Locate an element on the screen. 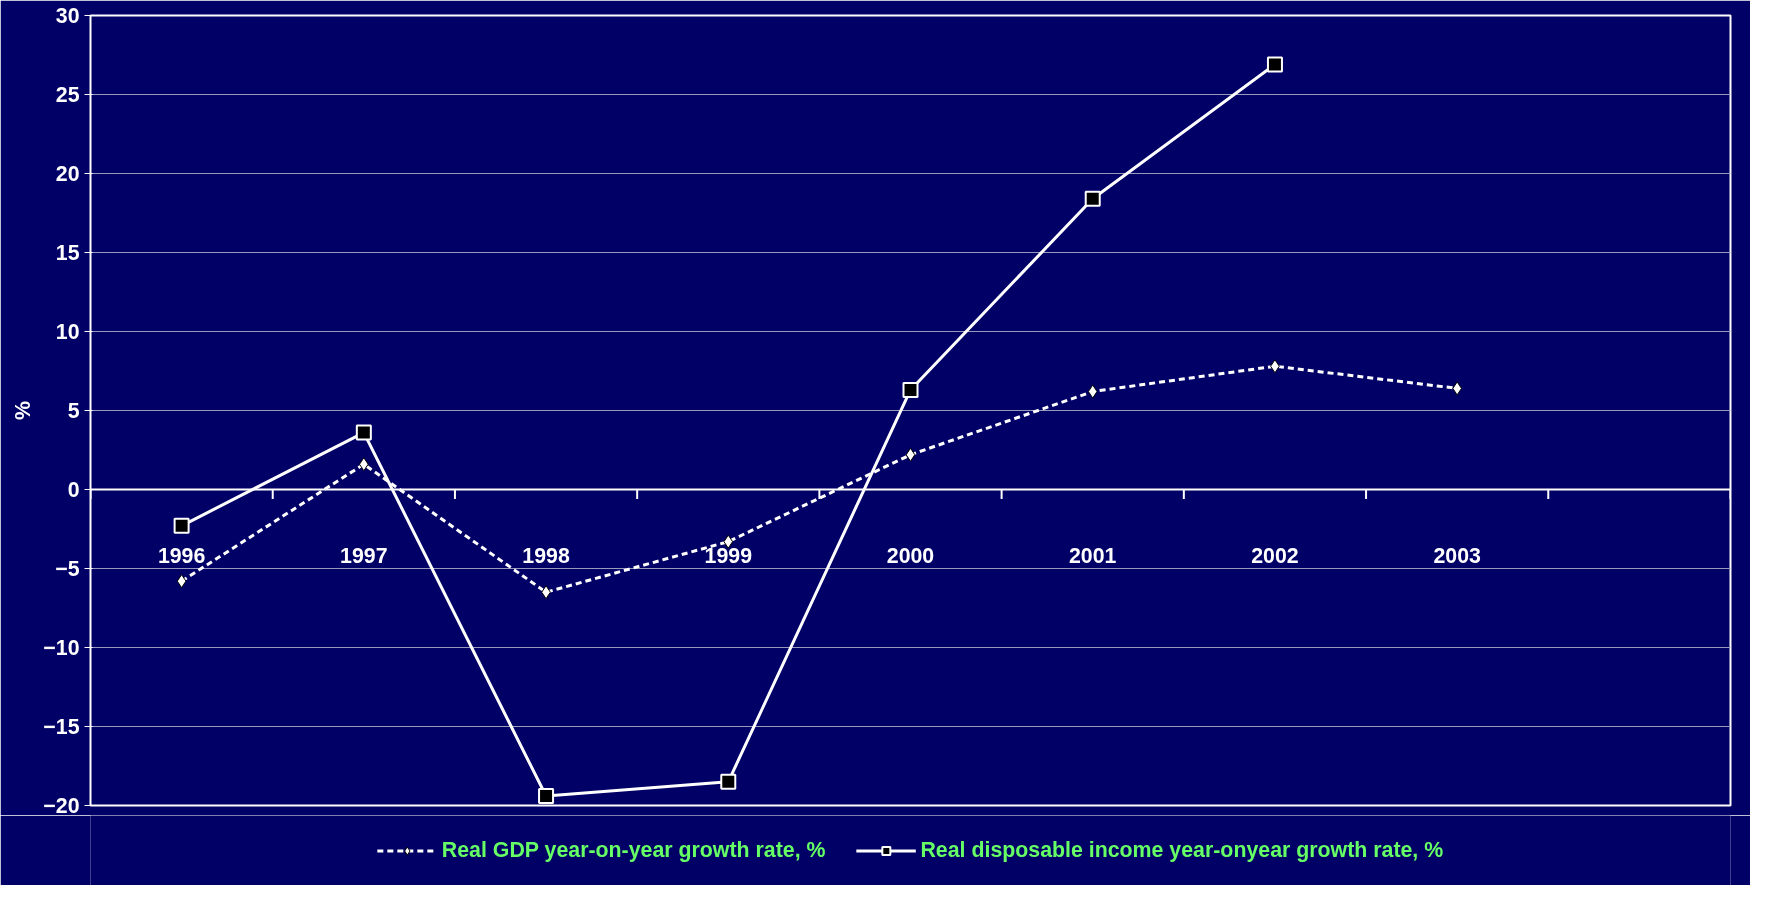  y-tick-label: −10 is located at coordinates (61, 648).